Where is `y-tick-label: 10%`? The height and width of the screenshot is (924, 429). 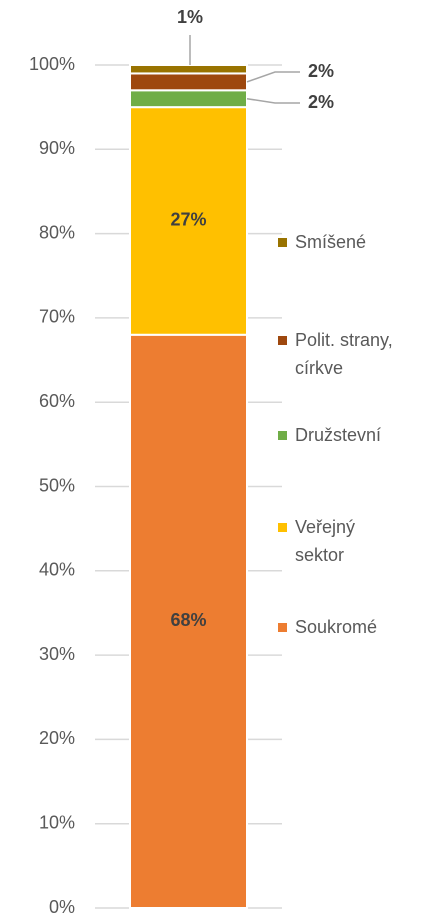 y-tick-label: 10% is located at coordinates (57, 822).